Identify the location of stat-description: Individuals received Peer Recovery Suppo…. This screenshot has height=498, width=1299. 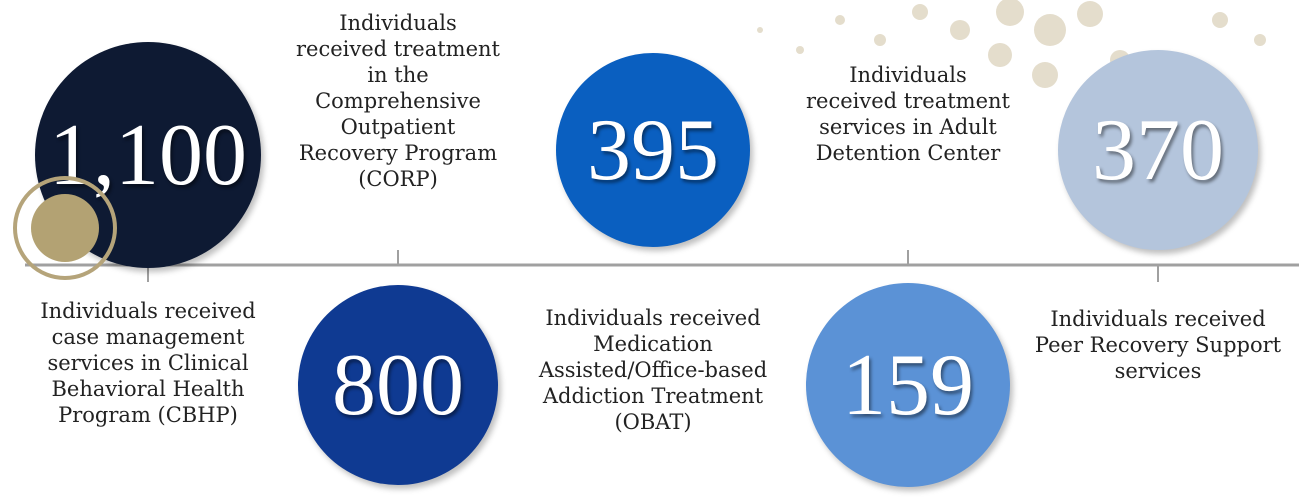
(1158, 345).